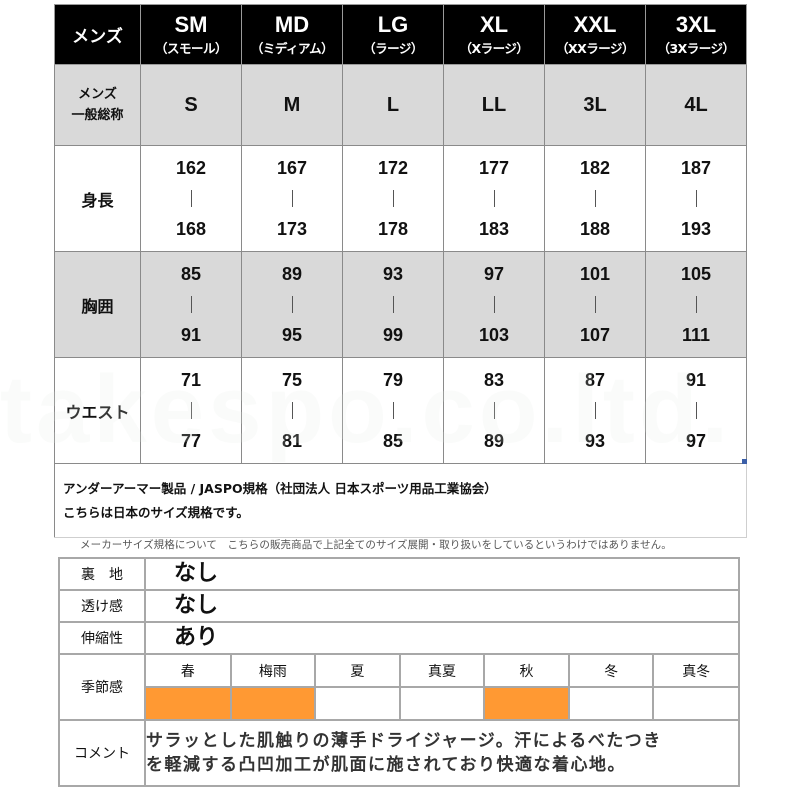 The height and width of the screenshot is (800, 800). What do you see at coordinates (97, 105) in the screenshot?
I see `general-size-label: メンズ 一般総称` at bounding box center [97, 105].